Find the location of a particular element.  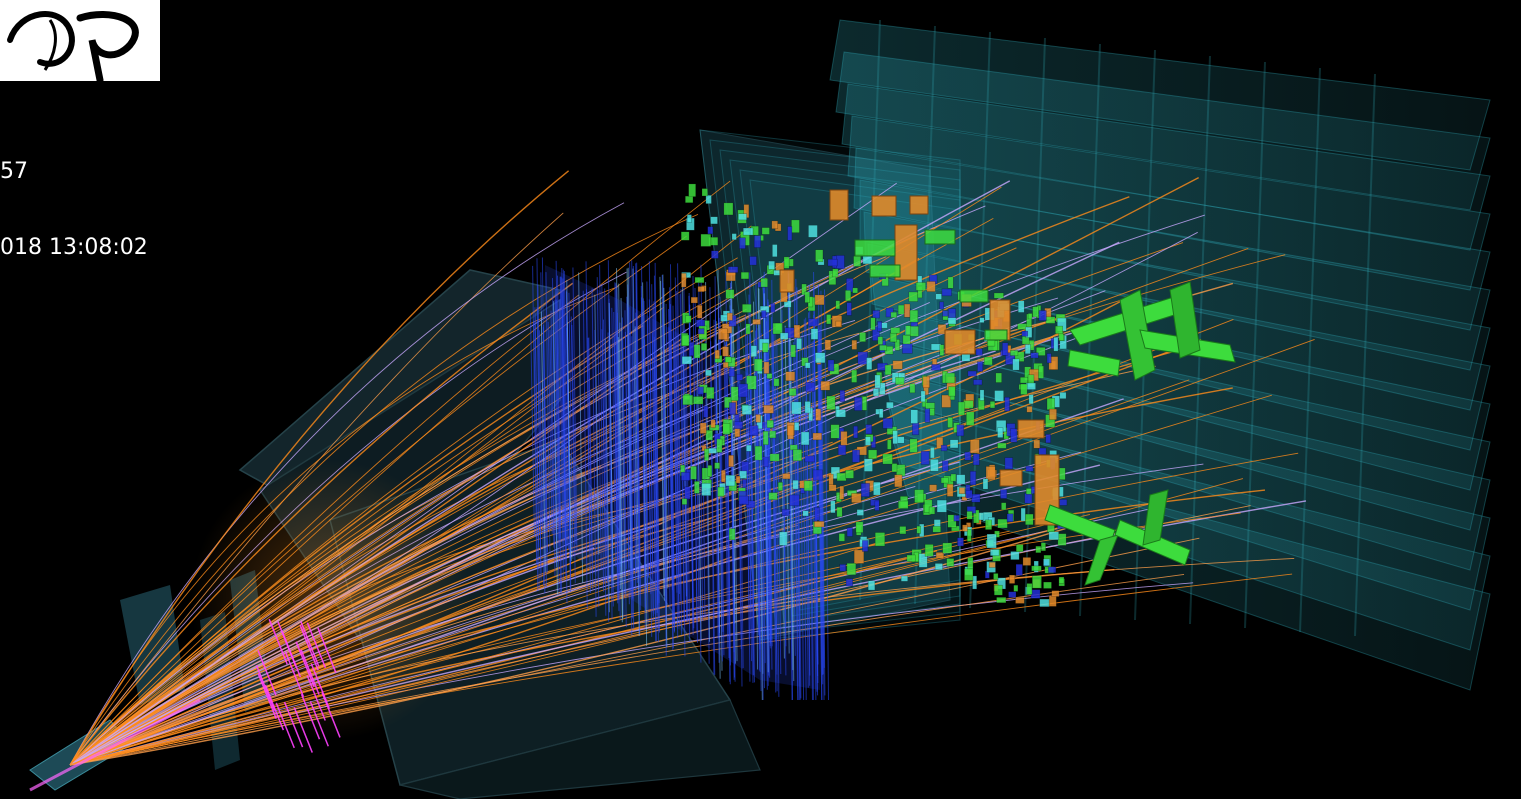

experiment-logo-icon is located at coordinates (73, 46).